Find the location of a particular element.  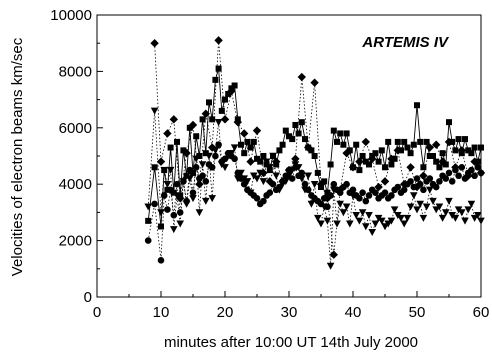

x-tick-label: 20 is located at coordinates (225, 312).